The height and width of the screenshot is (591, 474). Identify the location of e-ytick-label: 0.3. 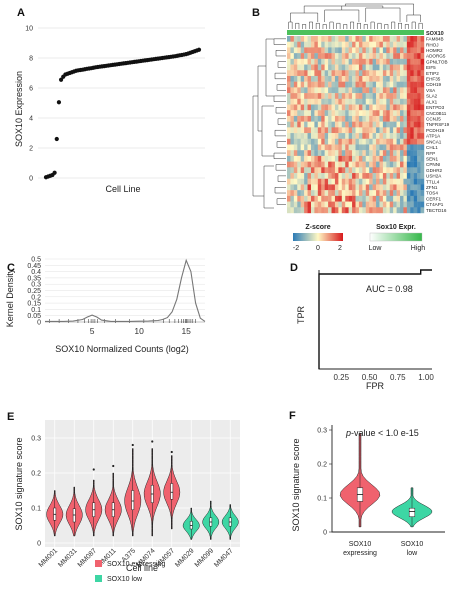
(36, 439).